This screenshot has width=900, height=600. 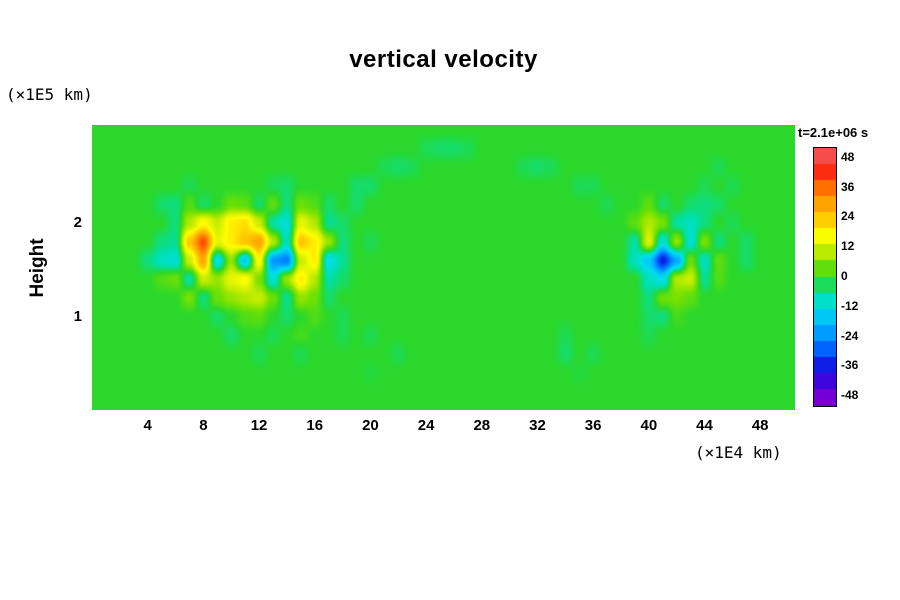 I want to click on colorbar-tick-label: -24, so click(x=850, y=335).